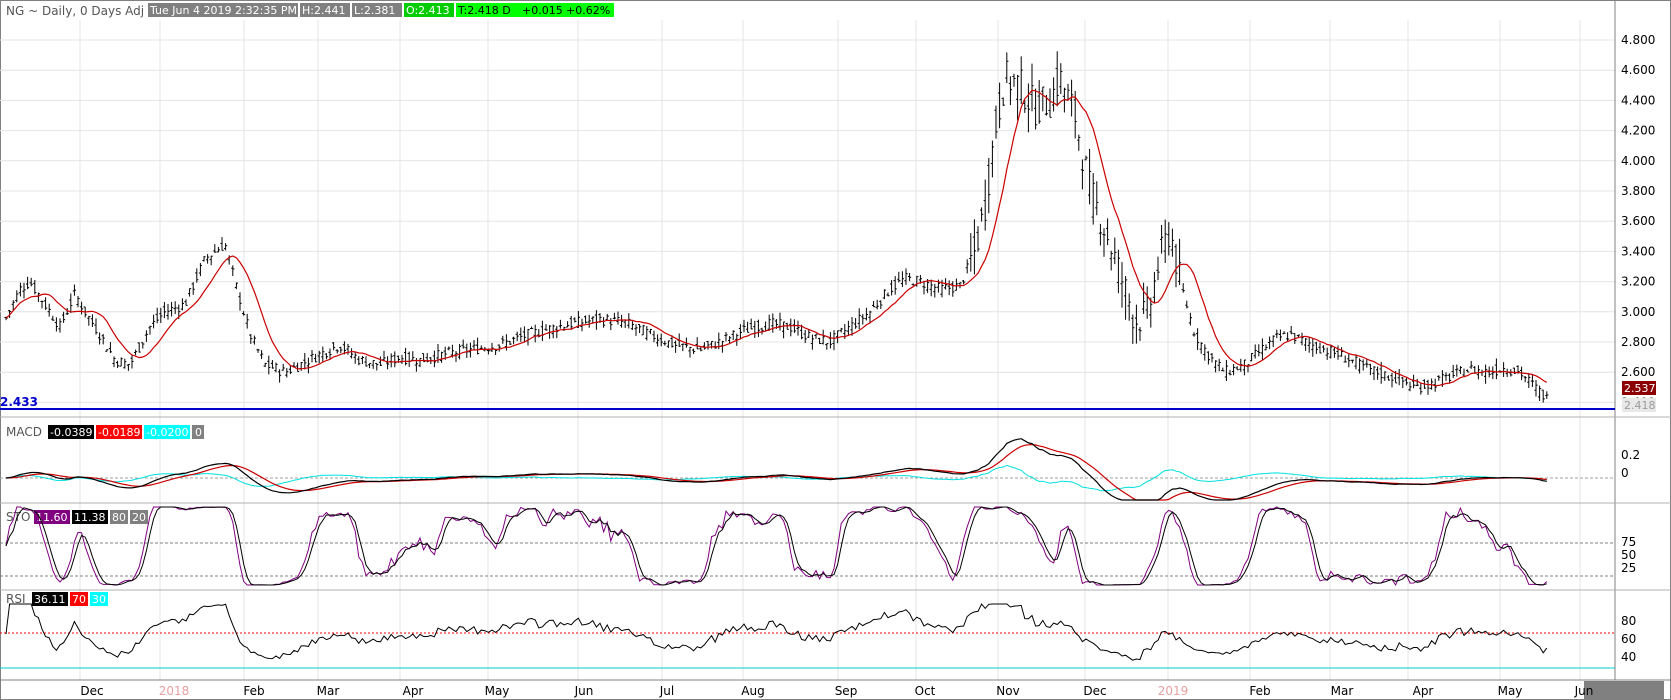 The image size is (1671, 700). I want to click on x-label-mar: Mar, so click(1342, 691).